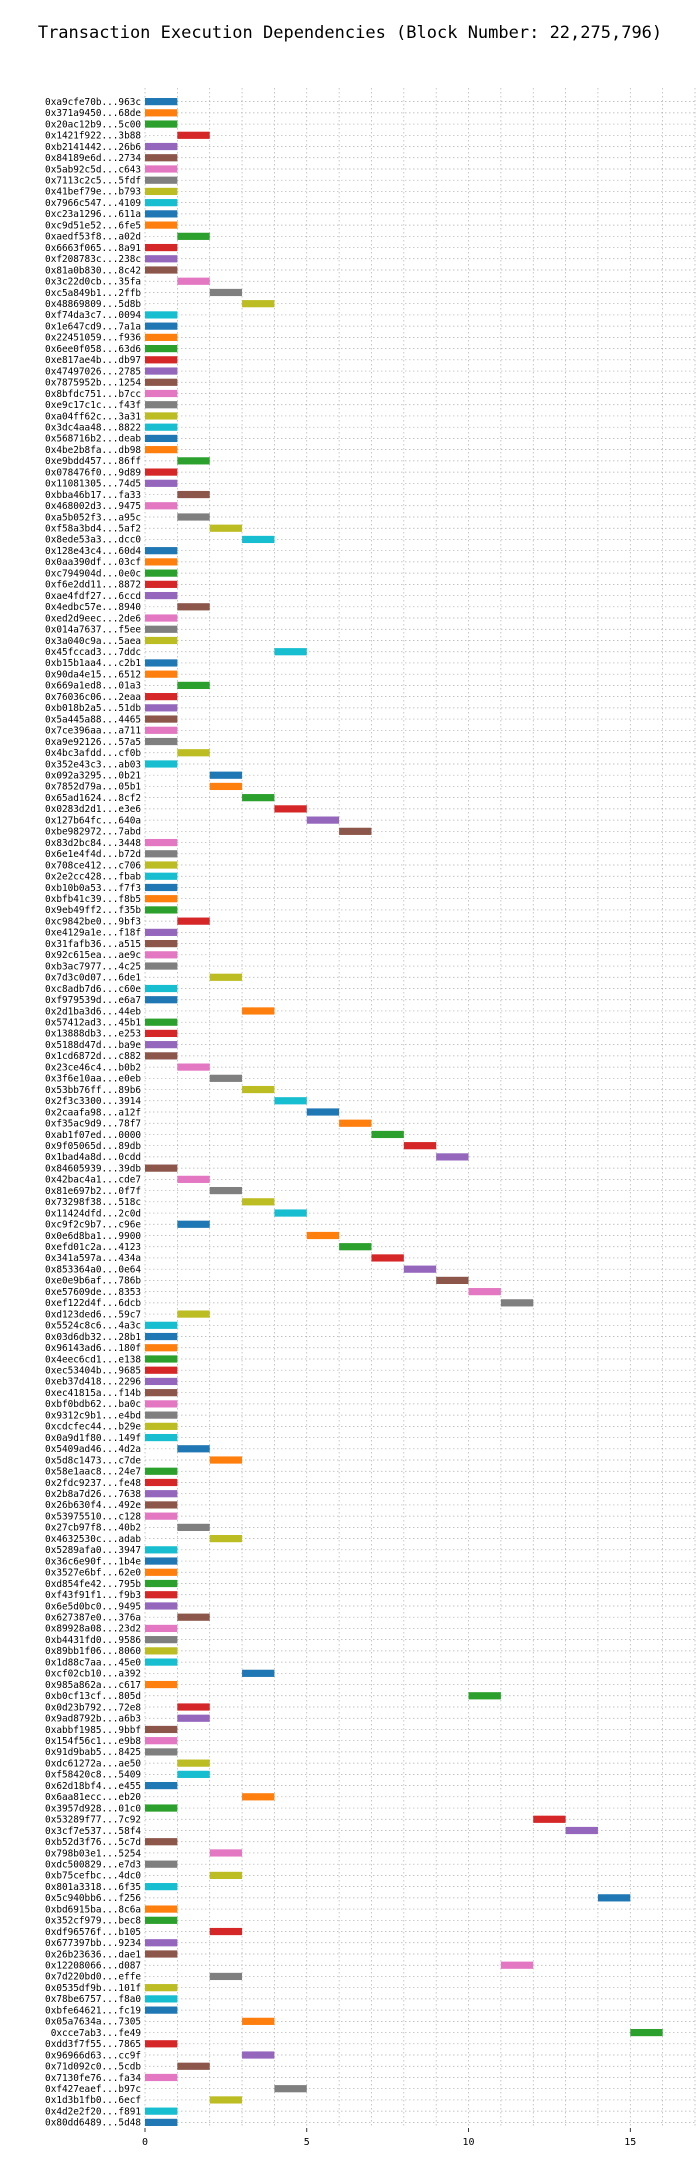  I want to click on y-tick-label: 0x1d88c7aa...45e0, so click(93, 1662).